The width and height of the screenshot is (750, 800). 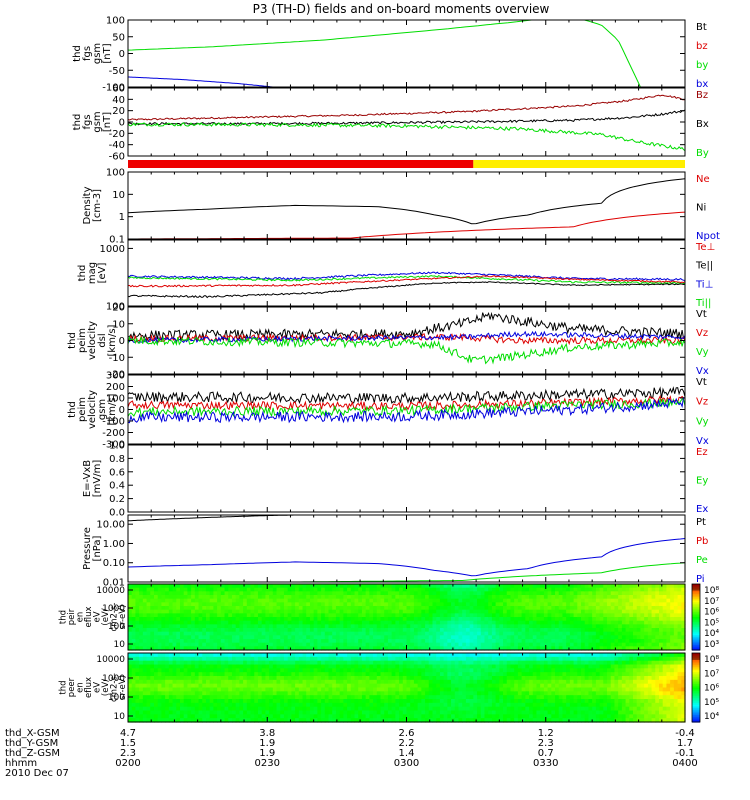 What do you see at coordinates (711, 591) in the screenshot?
I see `colorbar-tick-label: 10⁸` at bounding box center [711, 591].